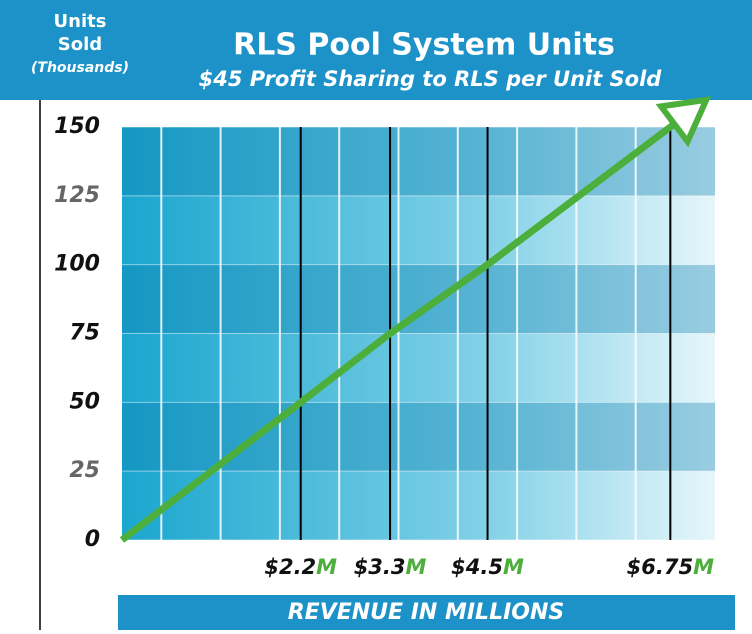 This screenshot has height=634, width=752. Describe the element at coordinates (84, 401) in the screenshot. I see `y-tick-label: 50` at that location.